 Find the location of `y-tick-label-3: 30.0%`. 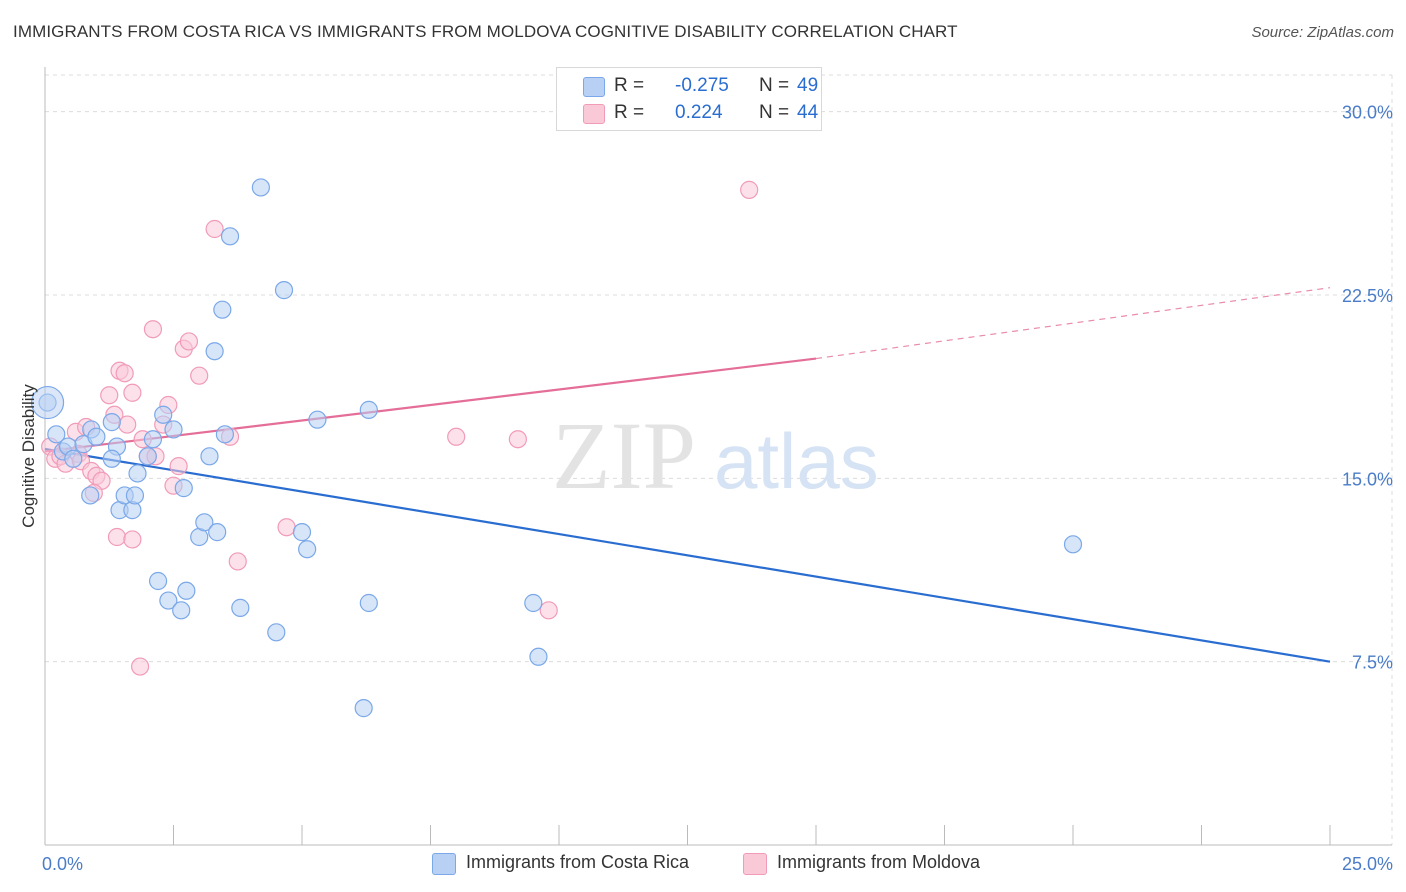

y-tick-label-3: 30.0% is located at coordinates (1367, 113).